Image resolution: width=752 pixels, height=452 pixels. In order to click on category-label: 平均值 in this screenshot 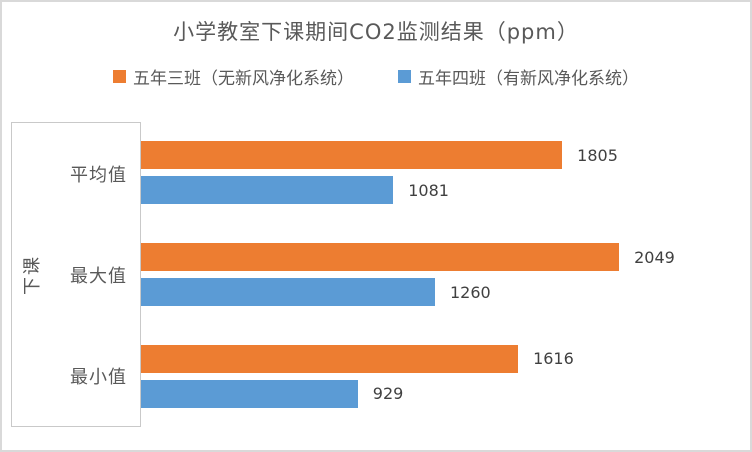, I will do `click(98, 175)`.